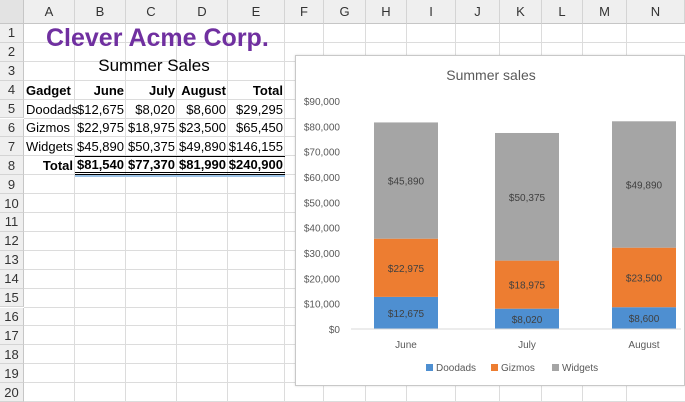  Describe the element at coordinates (157, 37) in the screenshot. I see `title-cell: Clever Acme Corp.` at that location.